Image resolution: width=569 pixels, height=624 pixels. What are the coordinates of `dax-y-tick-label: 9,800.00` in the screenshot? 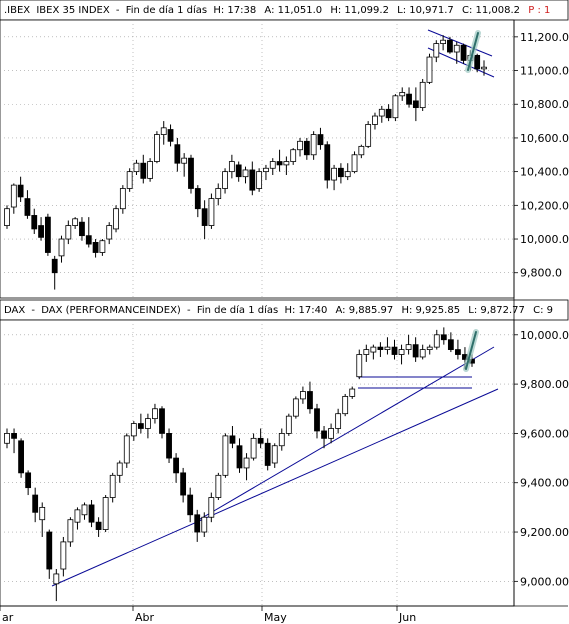 It's located at (544, 384).